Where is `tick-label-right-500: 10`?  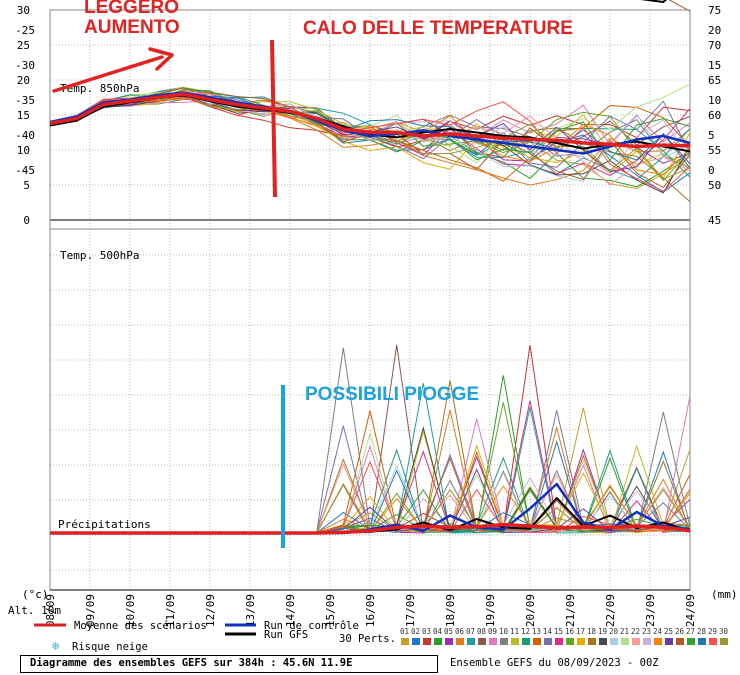
tick-label-right-500: 10 is located at coordinates (714, 100).